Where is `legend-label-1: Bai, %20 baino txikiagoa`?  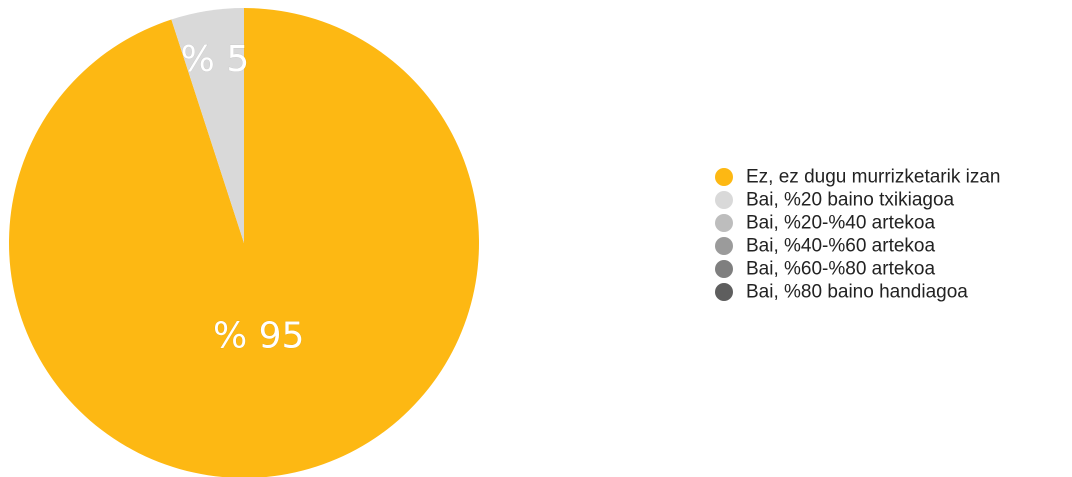
legend-label-1: Bai, %20 baino txikiagoa is located at coordinates (850, 200).